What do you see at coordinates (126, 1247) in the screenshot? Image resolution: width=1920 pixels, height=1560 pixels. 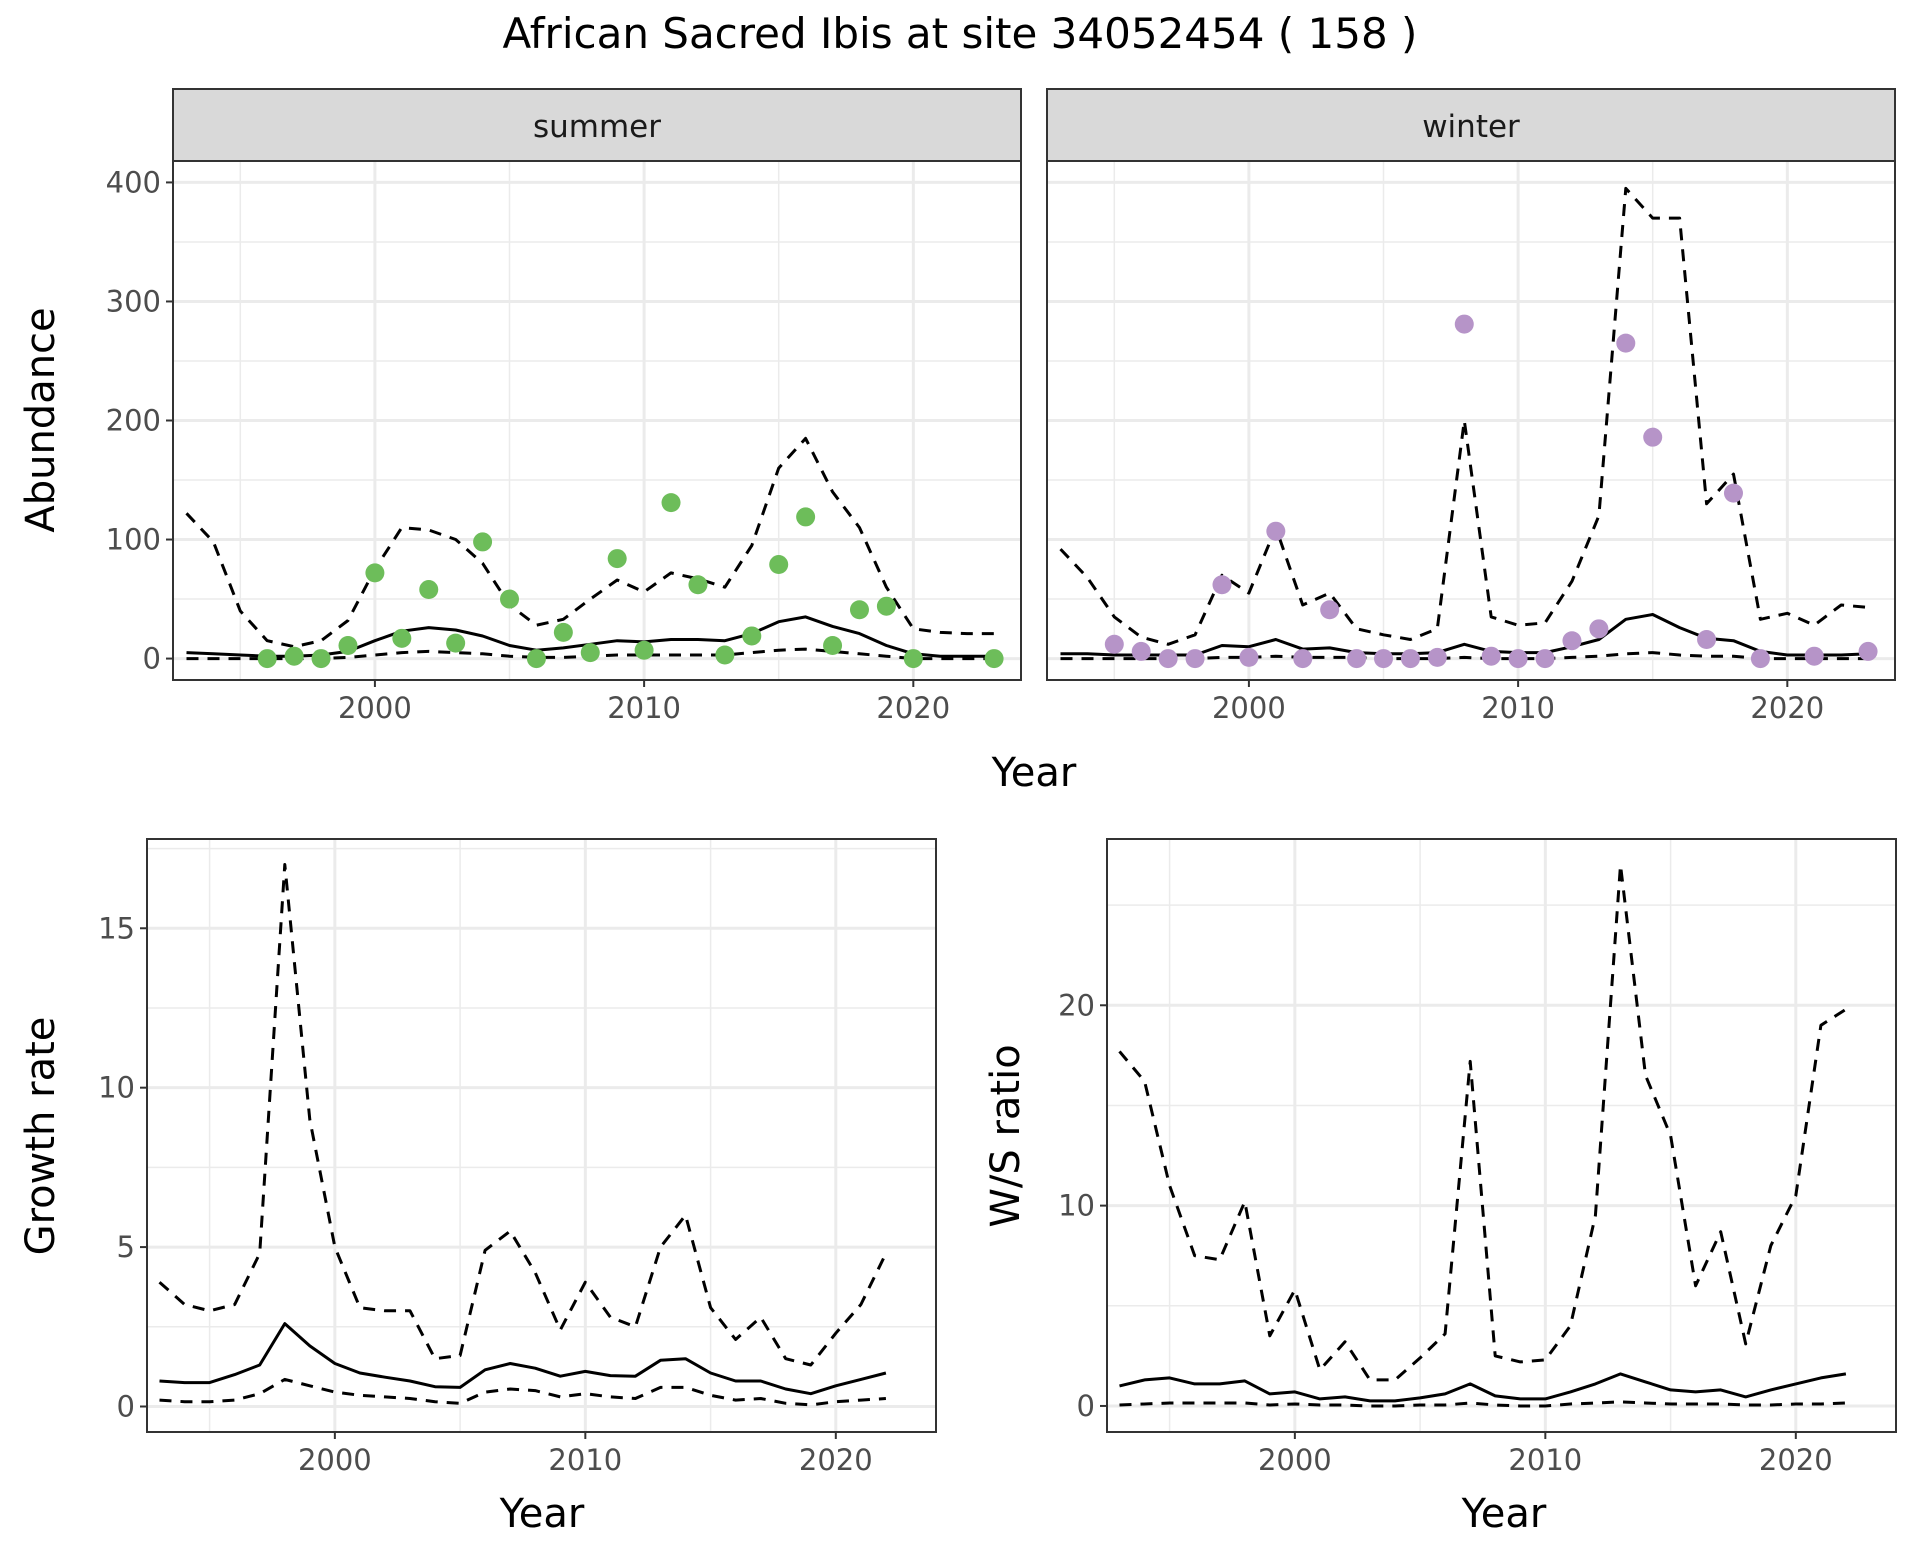 I see `y-tick-label: 5` at bounding box center [126, 1247].